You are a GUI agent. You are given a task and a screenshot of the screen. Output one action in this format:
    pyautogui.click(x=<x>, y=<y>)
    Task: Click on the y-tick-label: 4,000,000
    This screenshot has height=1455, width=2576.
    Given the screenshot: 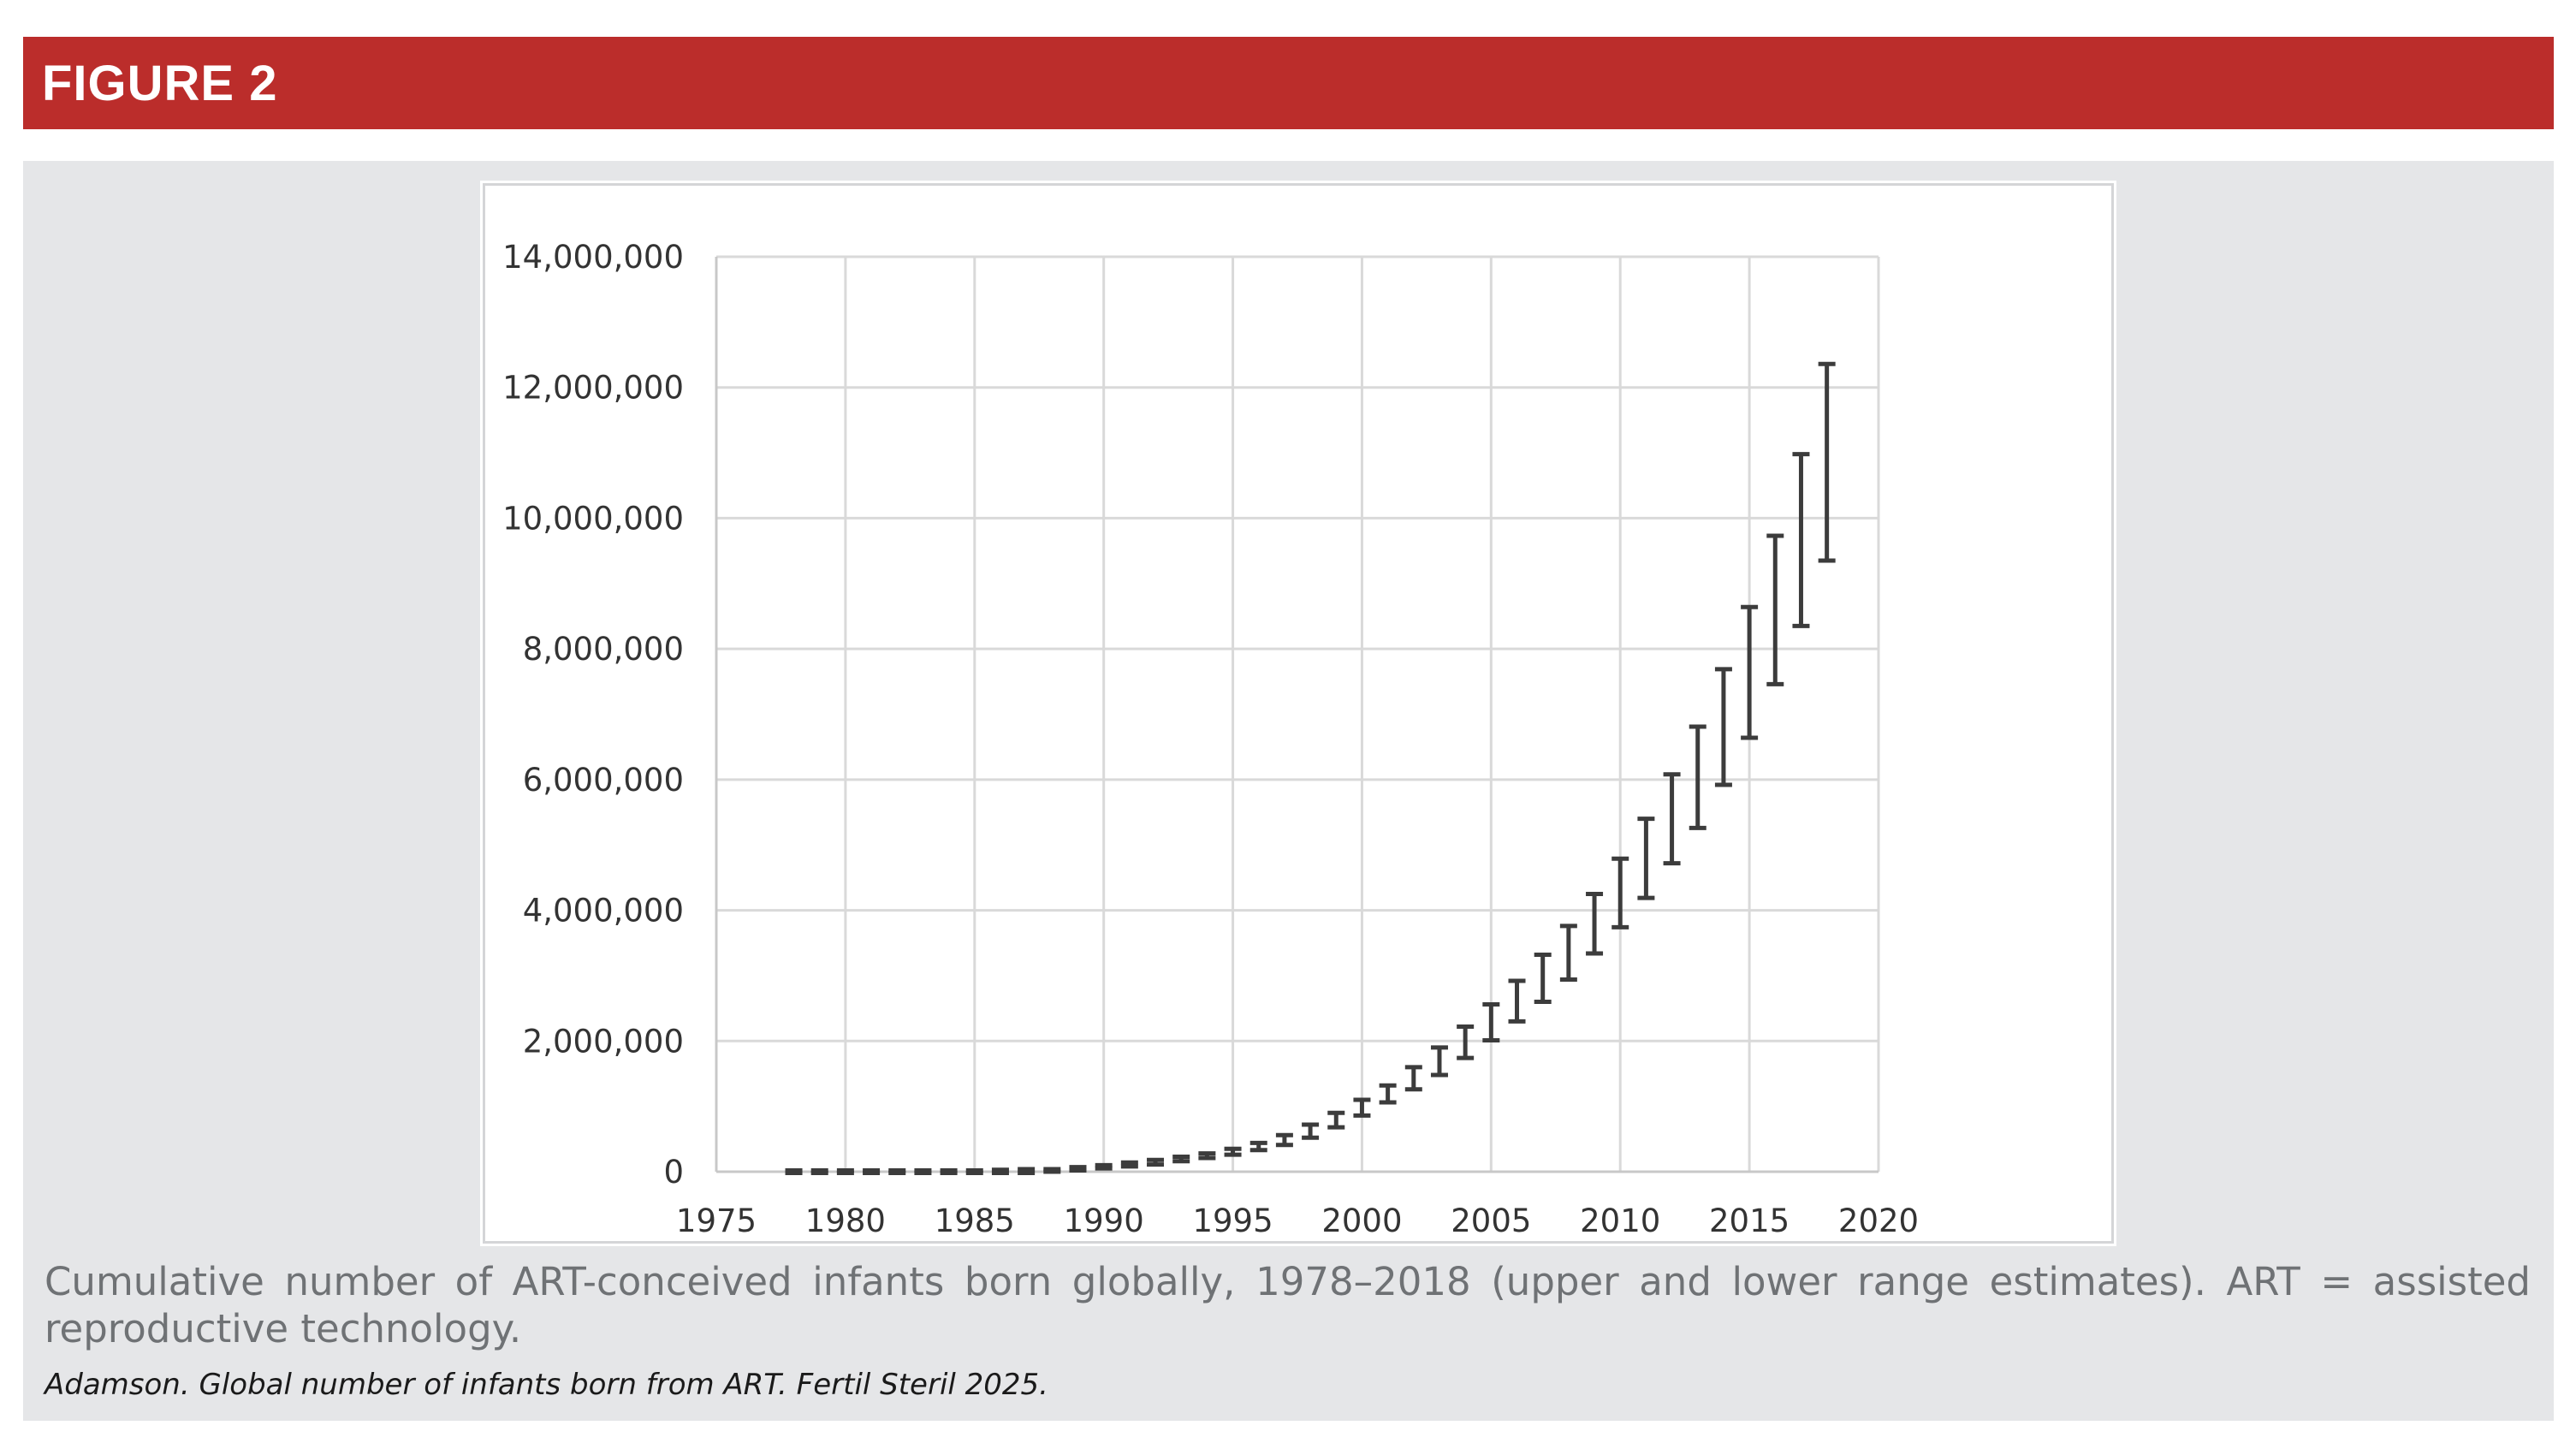 What is the action you would take?
    pyautogui.click(x=603, y=911)
    